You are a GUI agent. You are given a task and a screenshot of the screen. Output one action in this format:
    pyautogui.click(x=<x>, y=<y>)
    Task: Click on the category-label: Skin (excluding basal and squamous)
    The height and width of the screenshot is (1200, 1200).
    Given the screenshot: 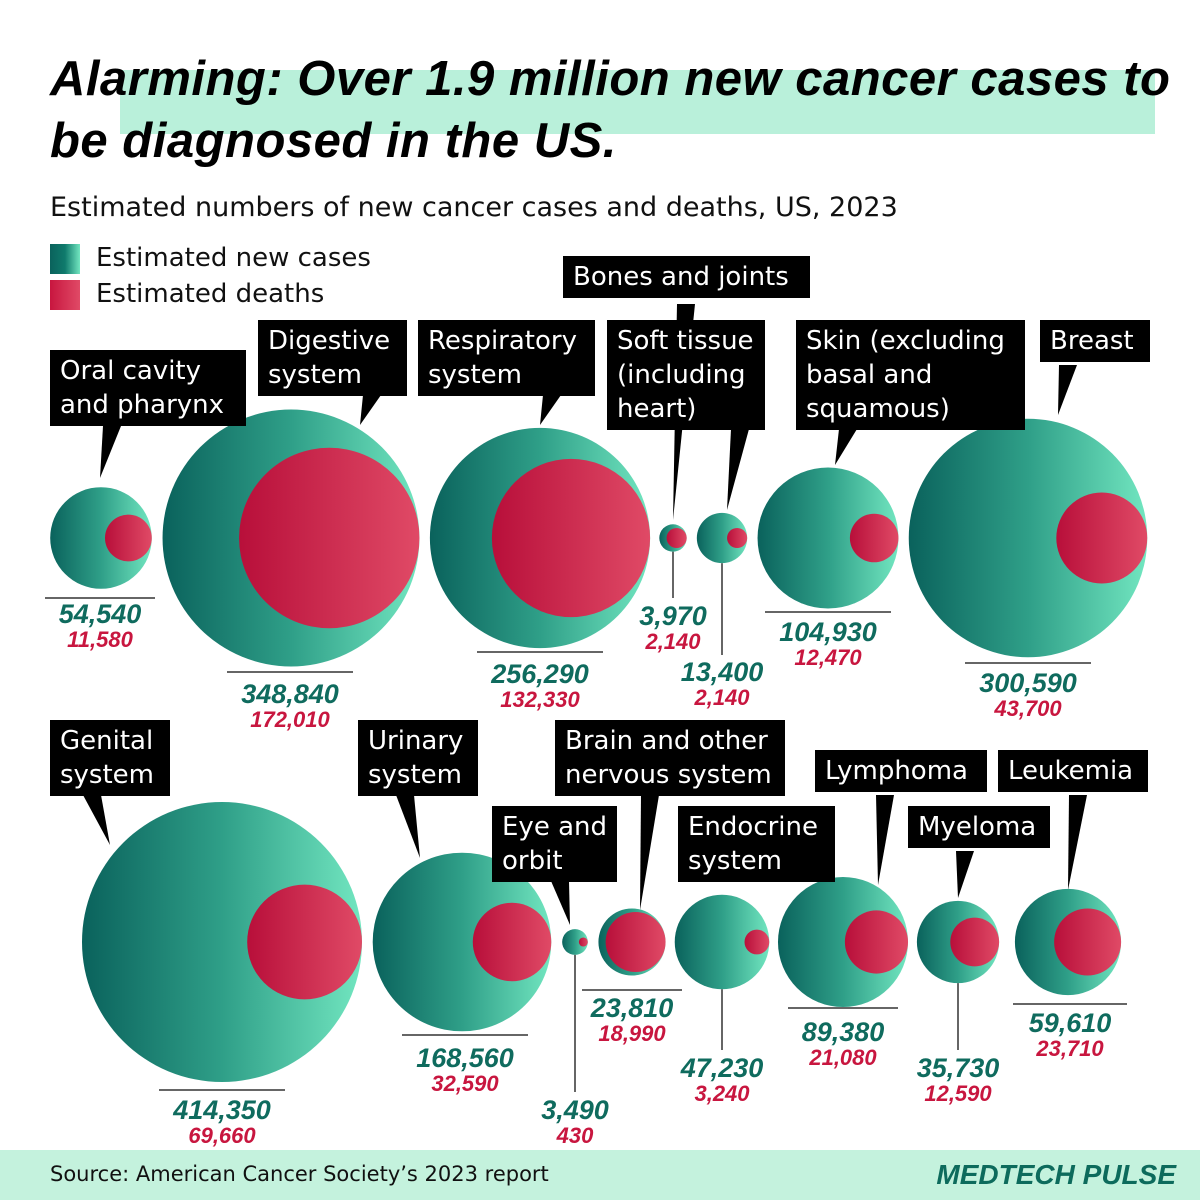 What is the action you would take?
    pyautogui.click(x=910, y=375)
    